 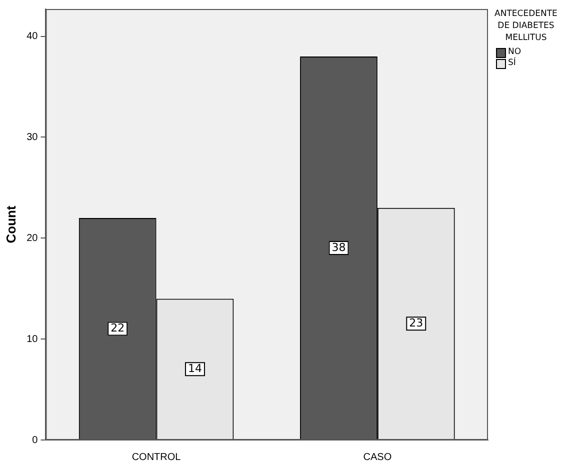 I want to click on x-tick-label: CASO, so click(x=377, y=457).